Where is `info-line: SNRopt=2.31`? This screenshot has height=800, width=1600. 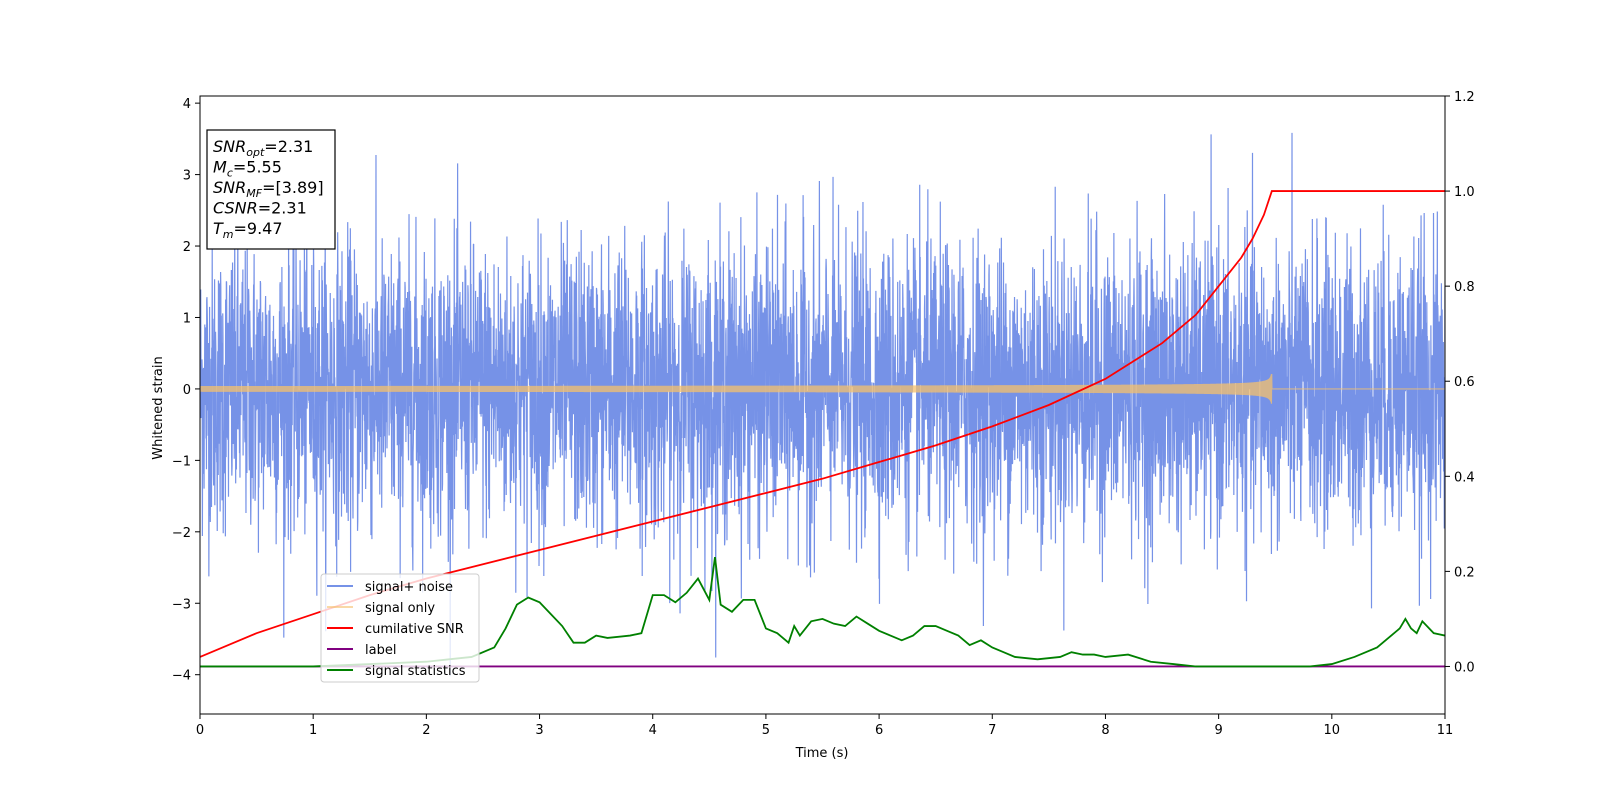
info-line: SNRopt=2.31 is located at coordinates (263, 148).